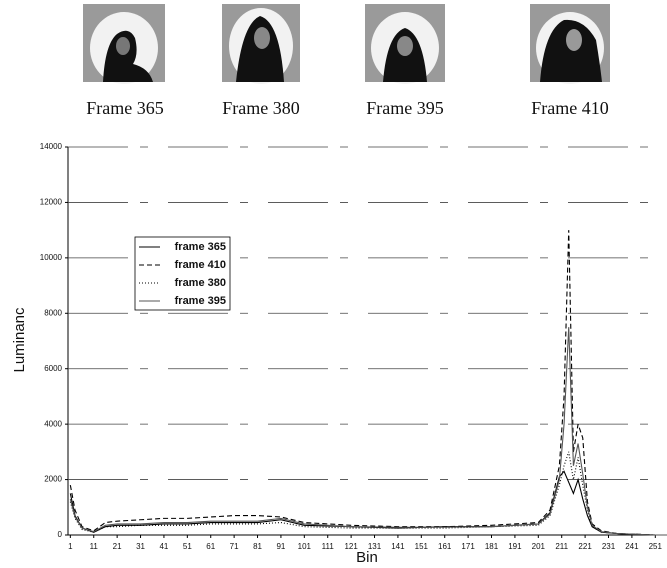 This screenshot has height=568, width=667. I want to click on x-tick-label: 1, so click(70, 546).